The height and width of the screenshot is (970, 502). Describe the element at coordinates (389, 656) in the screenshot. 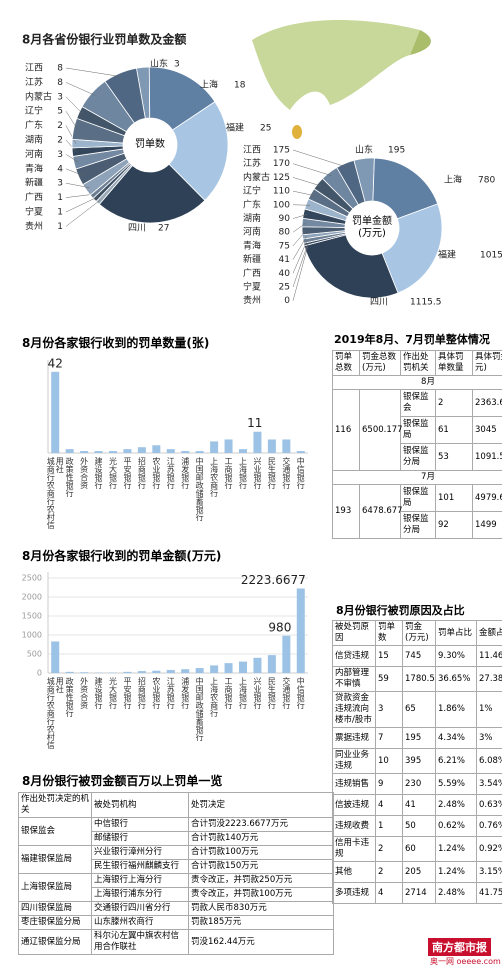

I see `table-cell: 15` at that location.